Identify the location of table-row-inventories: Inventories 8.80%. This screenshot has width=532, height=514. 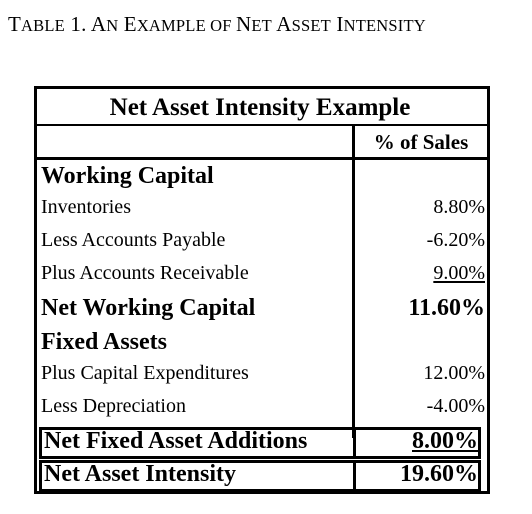
(262, 211).